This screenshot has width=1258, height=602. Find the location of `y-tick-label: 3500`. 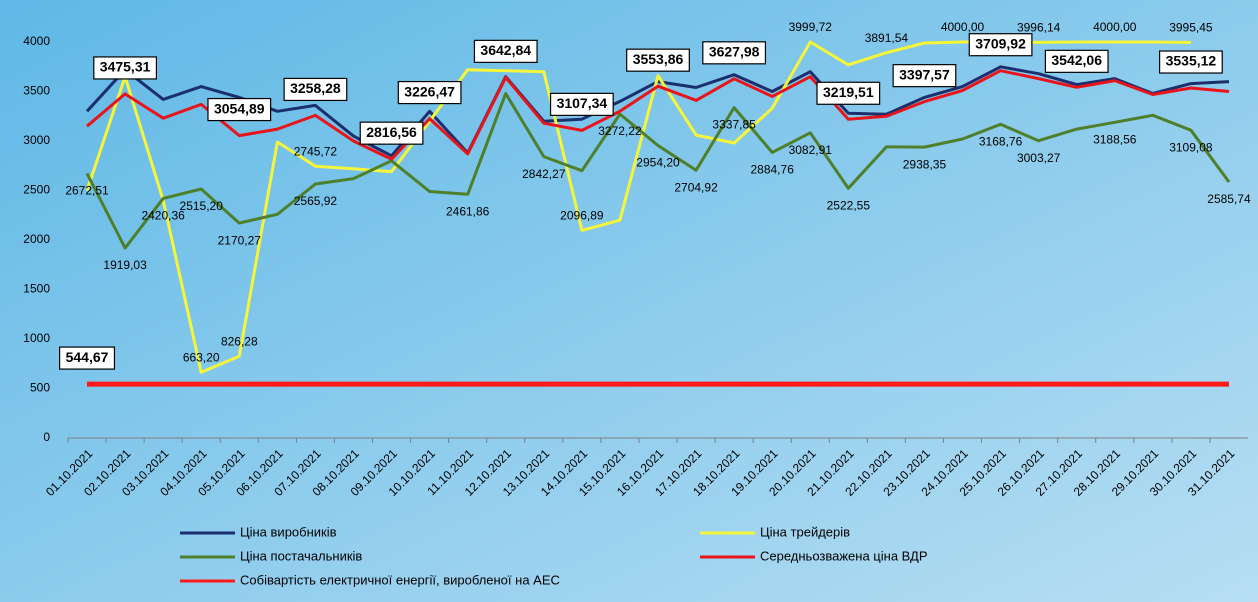

y-tick-label: 3500 is located at coordinates (36, 91).